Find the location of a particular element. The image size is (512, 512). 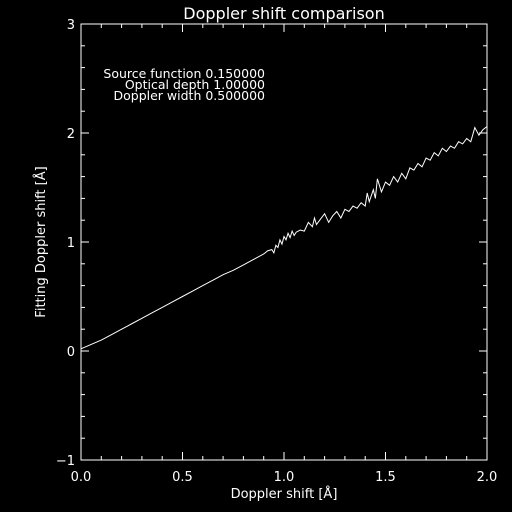

annotation-line: Source function 0.150000 is located at coordinates (184, 73).